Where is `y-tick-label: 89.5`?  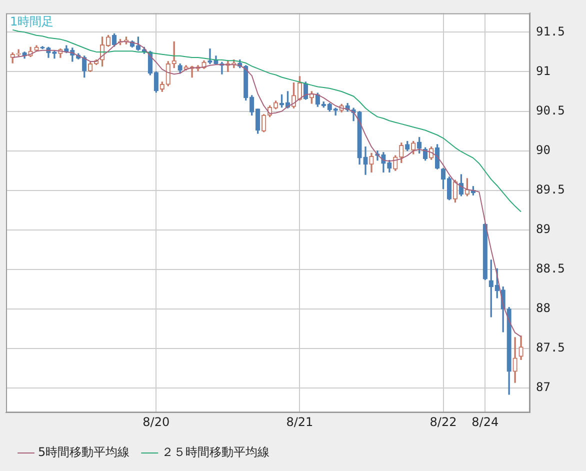
y-tick-label: 89.5 is located at coordinates (550, 189).